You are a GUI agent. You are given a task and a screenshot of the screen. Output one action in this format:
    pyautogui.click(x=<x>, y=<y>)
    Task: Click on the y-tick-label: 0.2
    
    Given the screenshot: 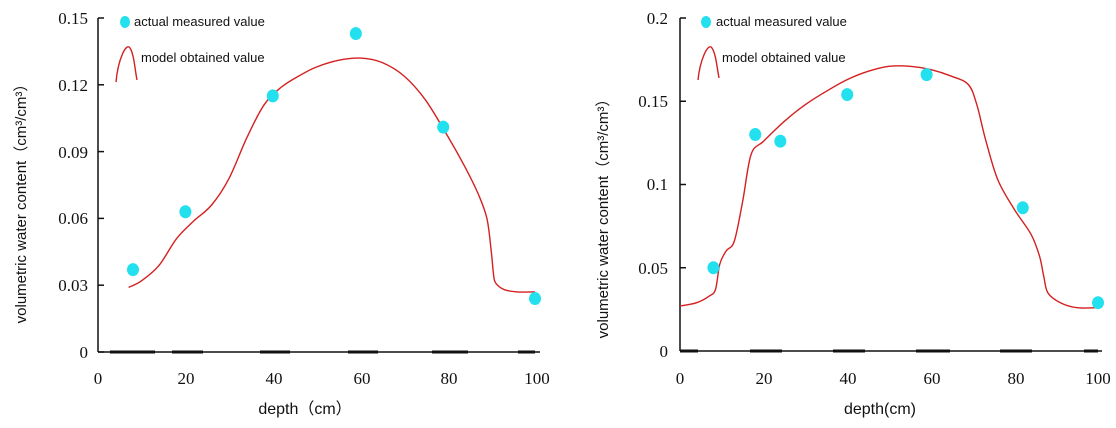 What is the action you would take?
    pyautogui.click(x=657, y=18)
    